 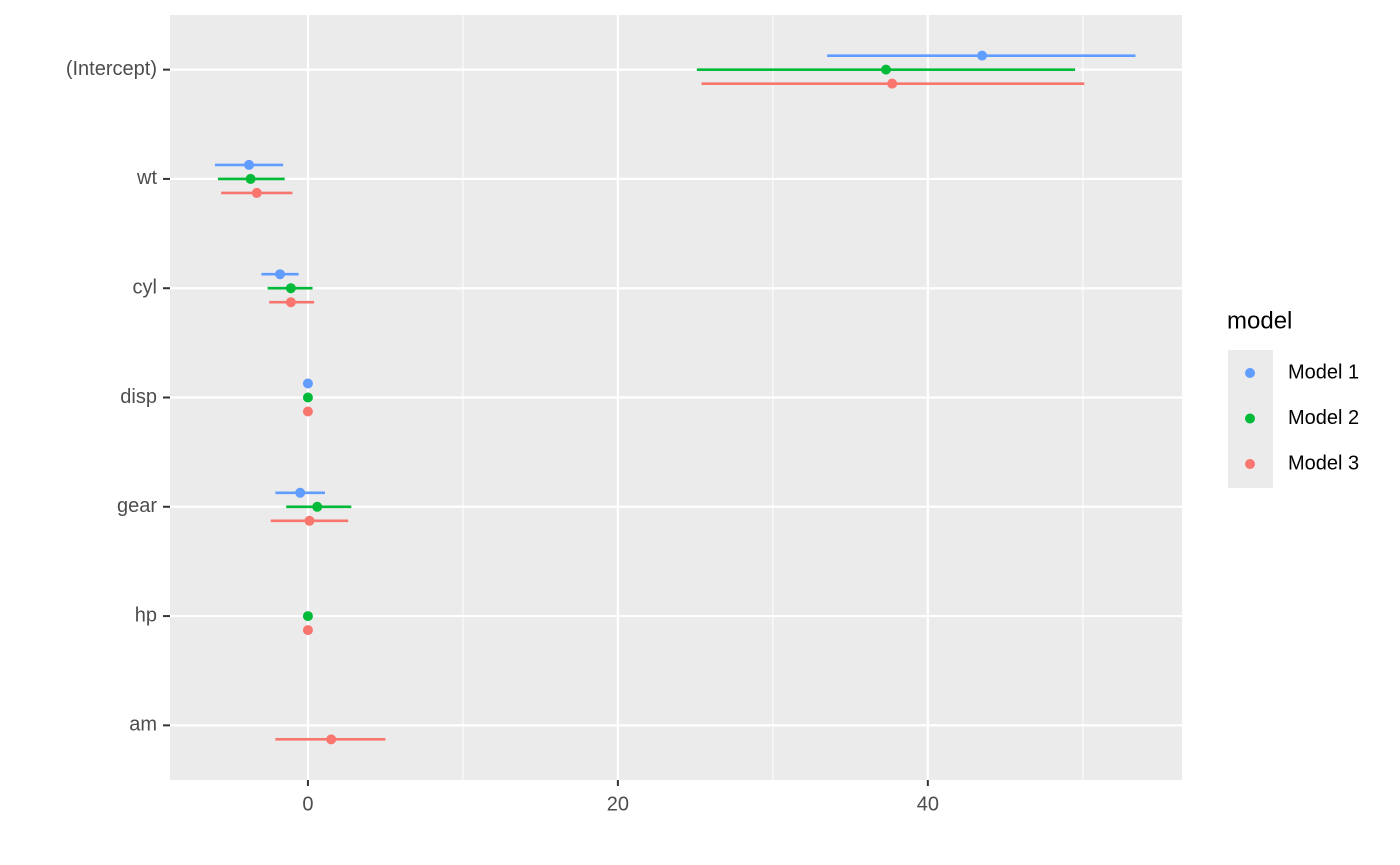 I want to click on y-tick-label: (Intercept), so click(x=111, y=69).